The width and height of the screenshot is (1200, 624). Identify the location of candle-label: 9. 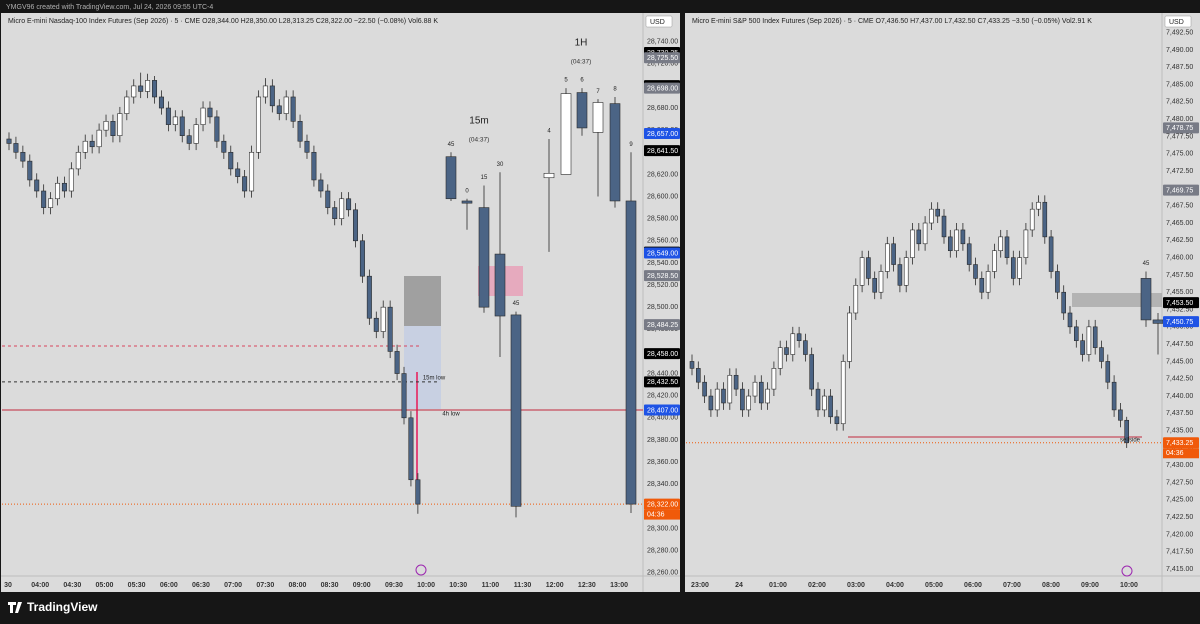
(631, 145).